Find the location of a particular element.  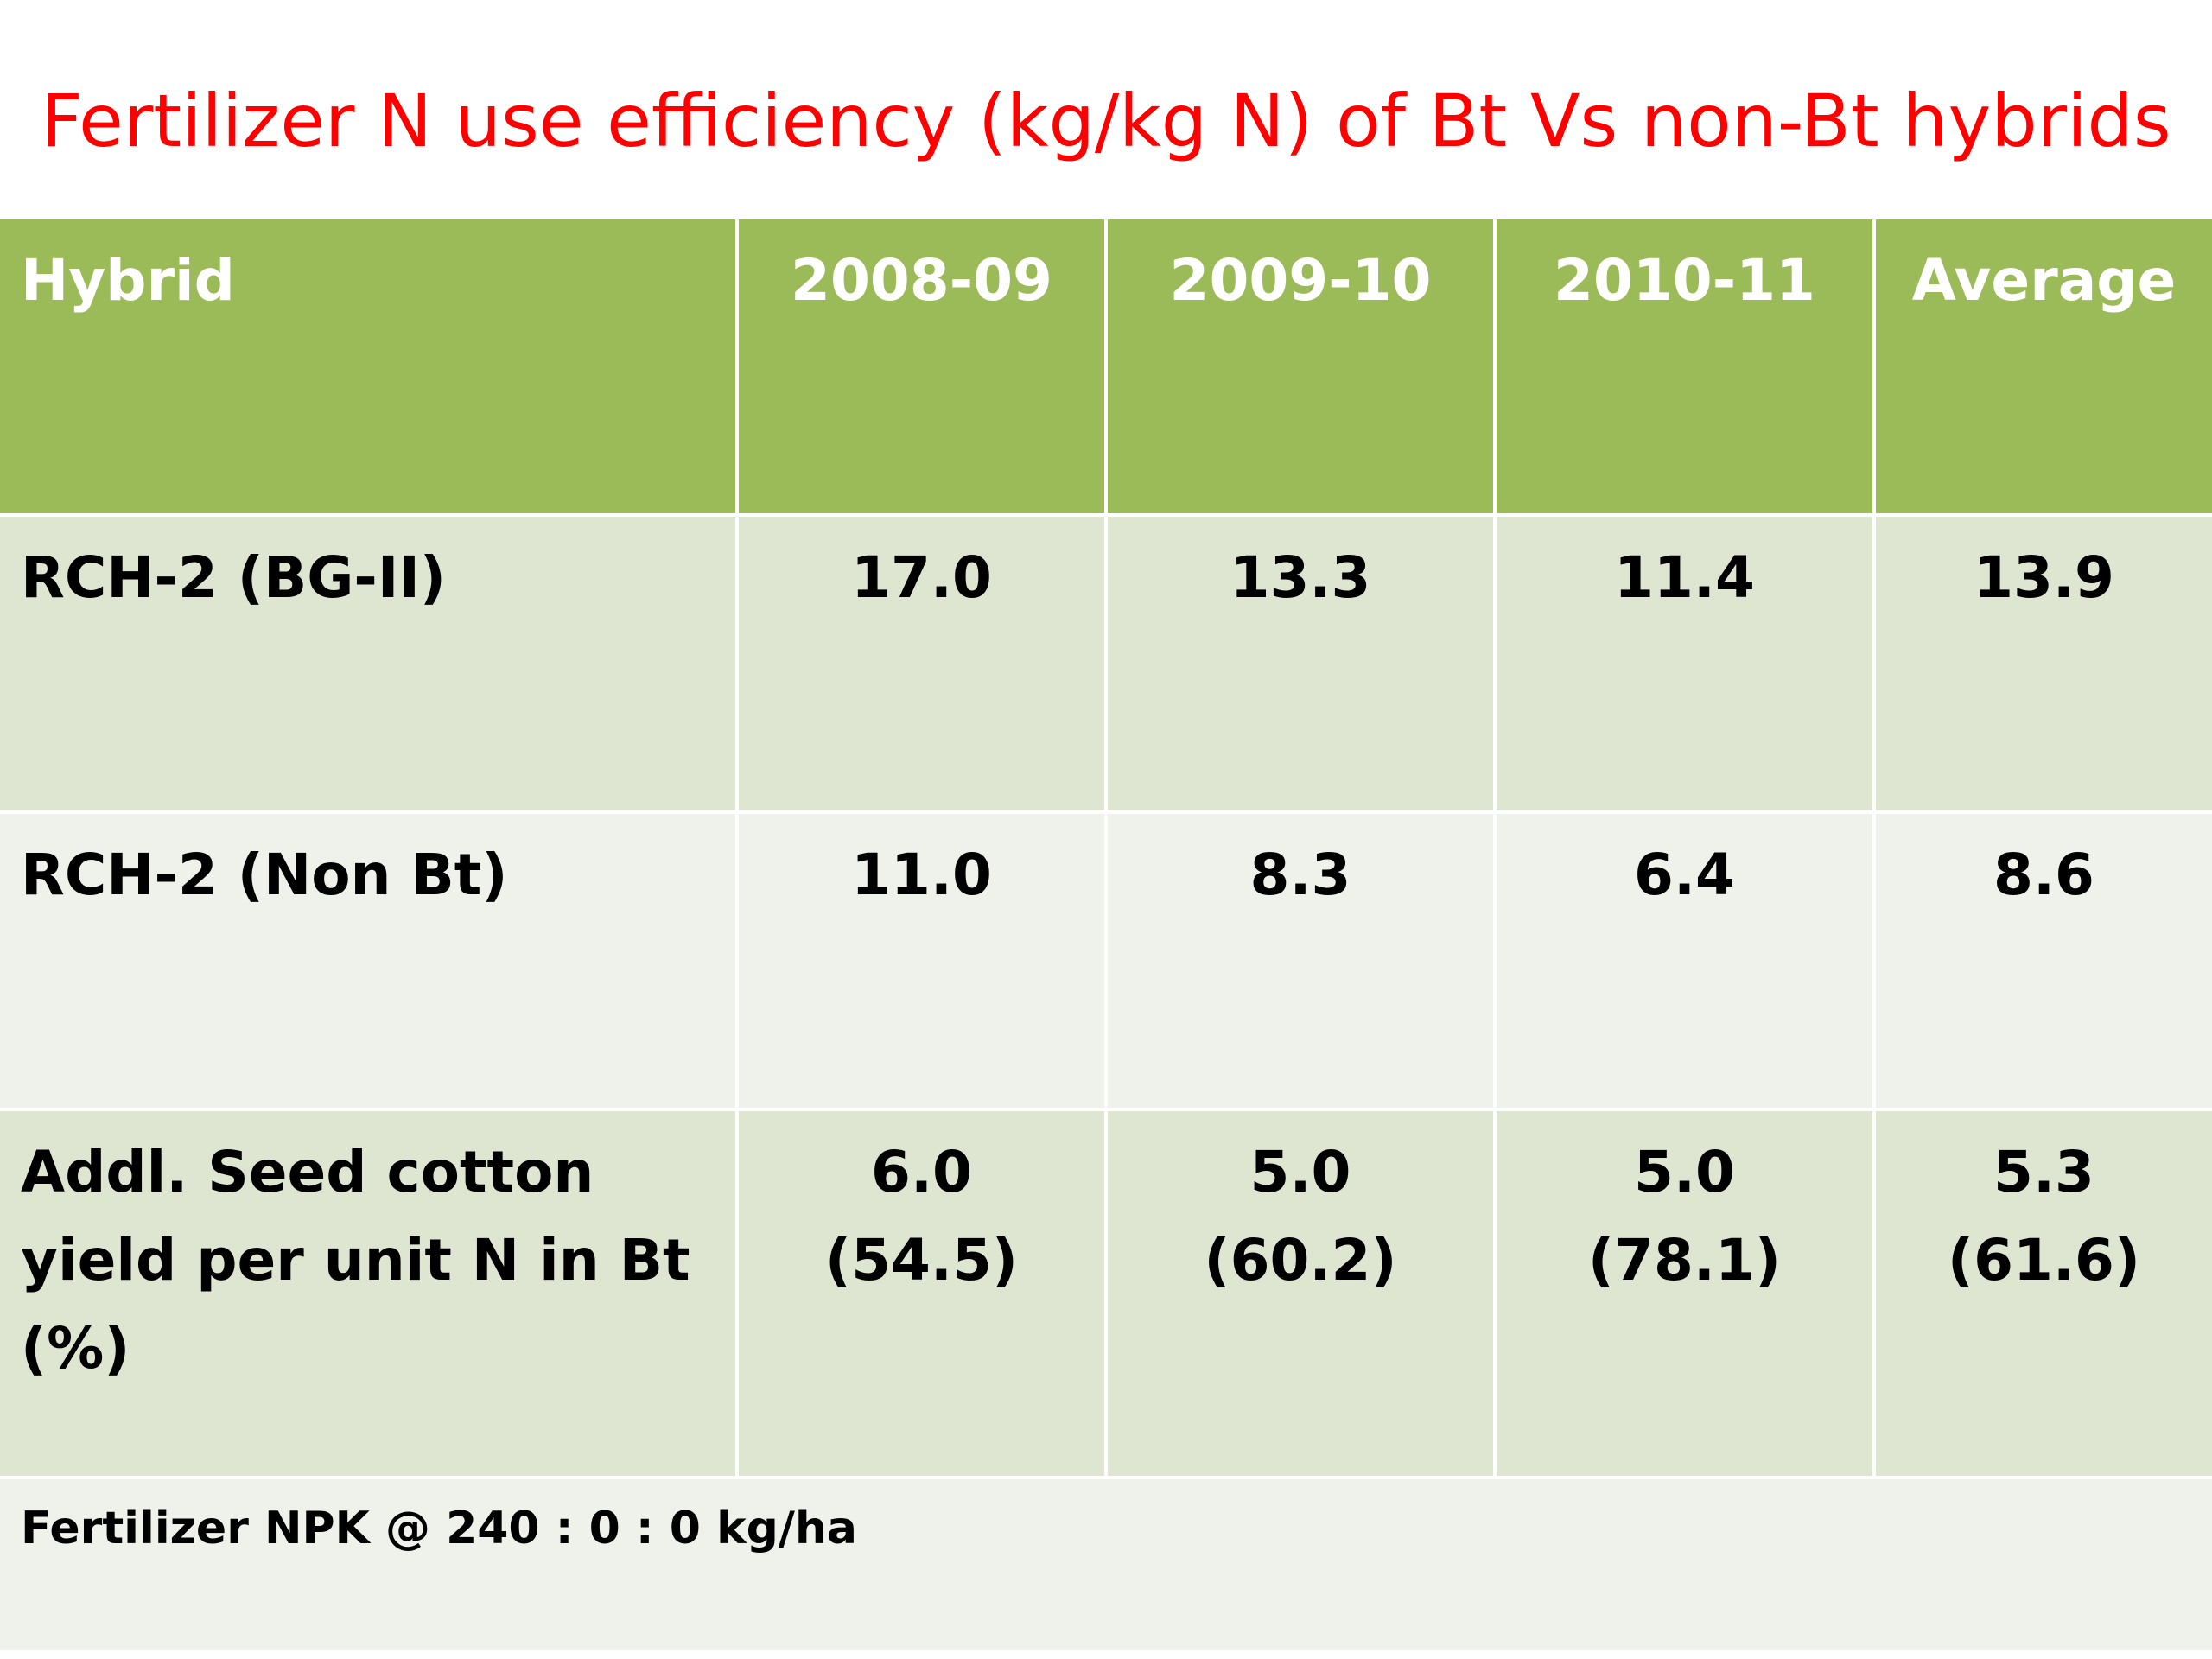

table-cell: 6.4 is located at coordinates (1684, 960).